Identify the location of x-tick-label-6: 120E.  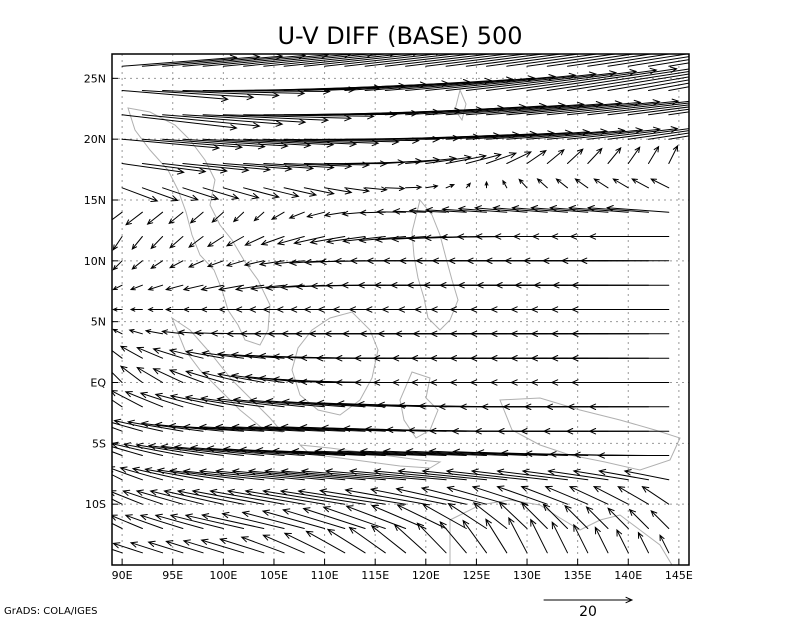
(426, 575).